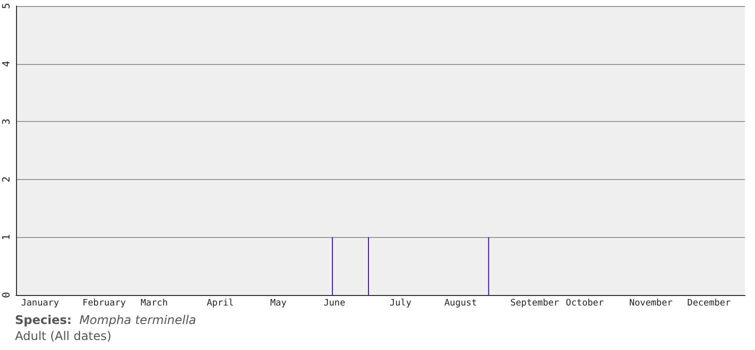  I want to click on x-tick-label: December, so click(709, 303).